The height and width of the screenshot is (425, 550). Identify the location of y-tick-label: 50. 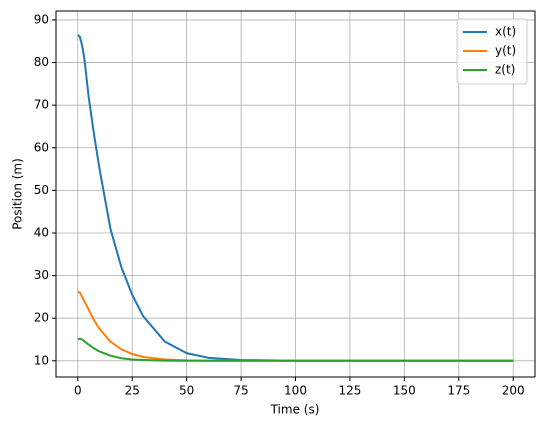
(41, 190).